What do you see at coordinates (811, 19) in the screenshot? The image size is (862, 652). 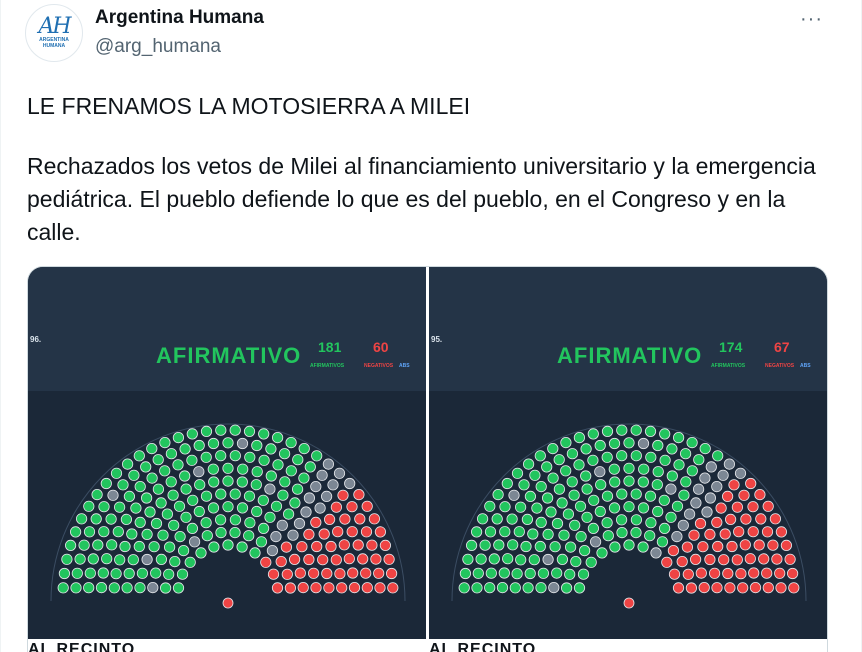 I see `more-options-icon: ···` at bounding box center [811, 19].